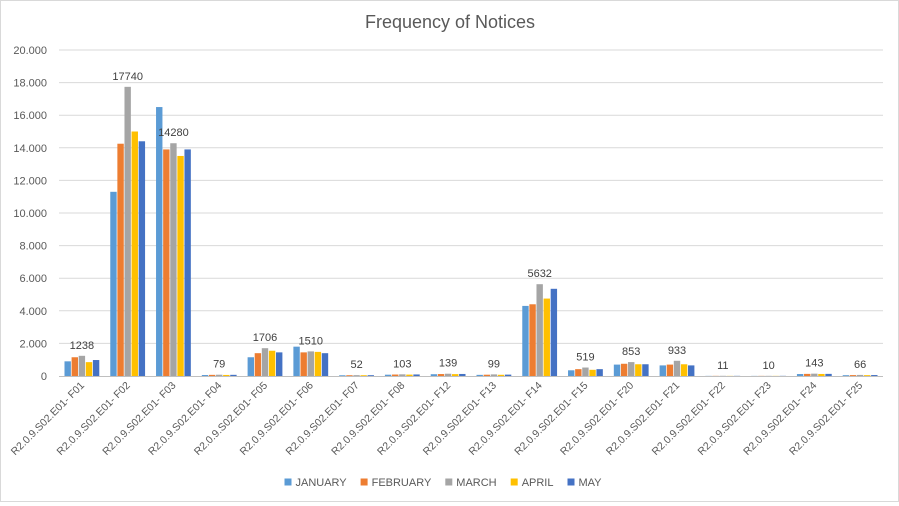 The image size is (899, 506). What do you see at coordinates (30, 84) in the screenshot?
I see `y-tick-label: 18.000` at bounding box center [30, 84].